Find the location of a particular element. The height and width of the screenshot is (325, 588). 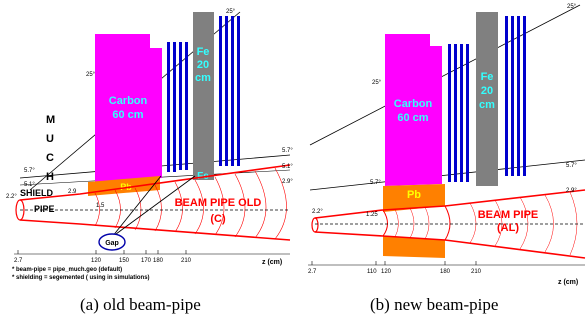

fe-size-b: 20 is located at coordinates (487, 91).